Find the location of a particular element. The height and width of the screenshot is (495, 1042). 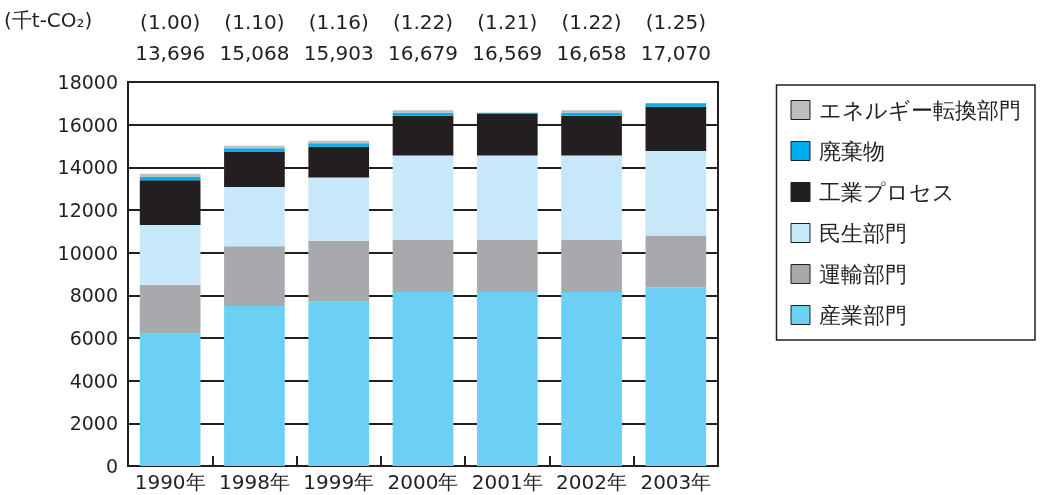

y-axis-title: (千t-CO₂) is located at coordinates (48, 20).